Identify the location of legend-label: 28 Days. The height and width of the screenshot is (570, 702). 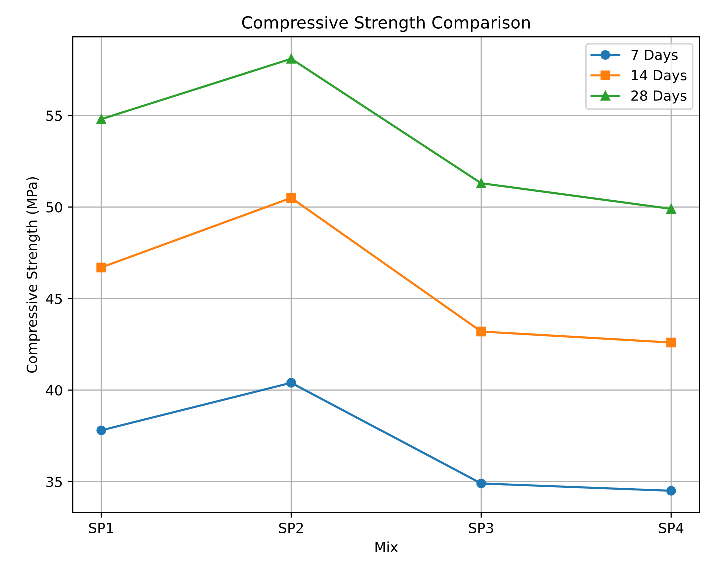
(659, 97).